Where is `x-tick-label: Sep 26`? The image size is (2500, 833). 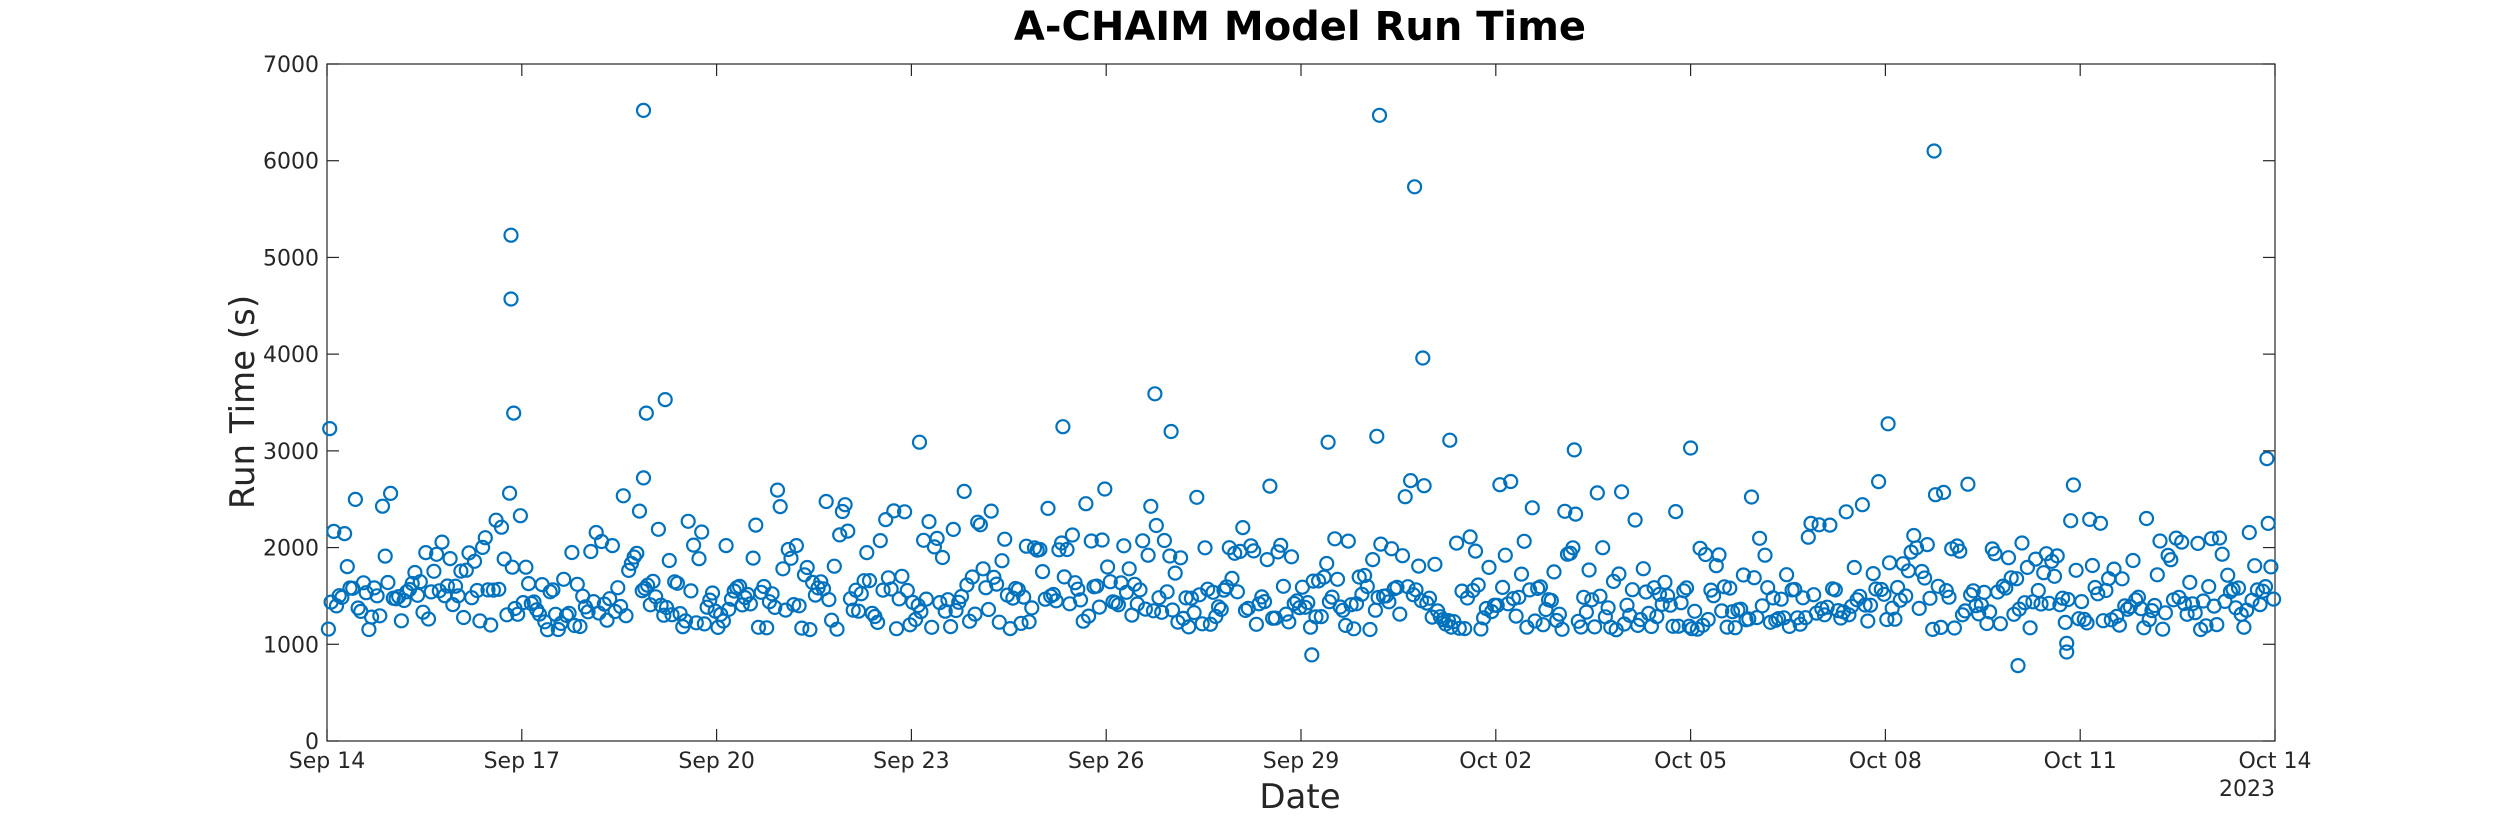
x-tick-label: Sep 26 is located at coordinates (1106, 761).